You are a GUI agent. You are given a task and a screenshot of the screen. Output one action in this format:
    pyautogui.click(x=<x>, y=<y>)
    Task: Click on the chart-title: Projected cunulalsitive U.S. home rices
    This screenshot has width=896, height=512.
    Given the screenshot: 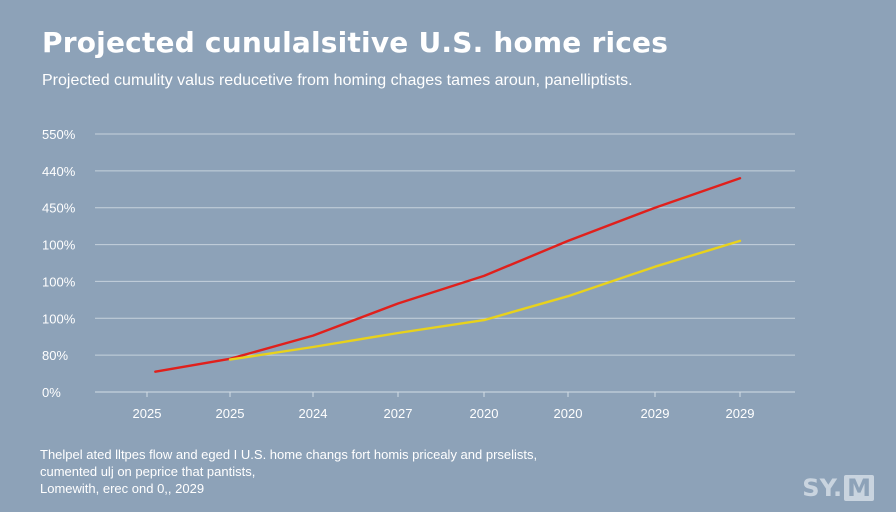 What is the action you would take?
    pyautogui.click(x=355, y=42)
    